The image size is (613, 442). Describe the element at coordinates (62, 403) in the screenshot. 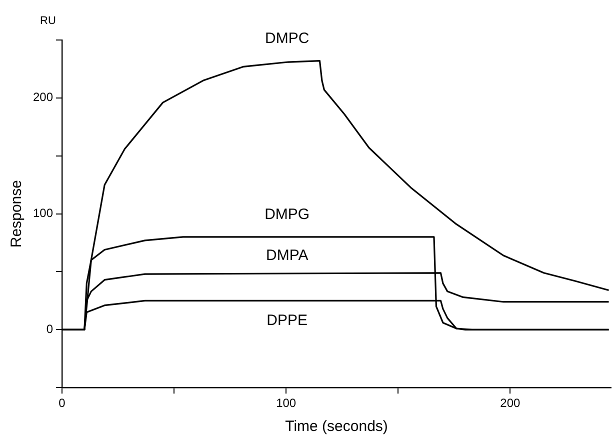

I see `x-tick-label: 0` at that location.